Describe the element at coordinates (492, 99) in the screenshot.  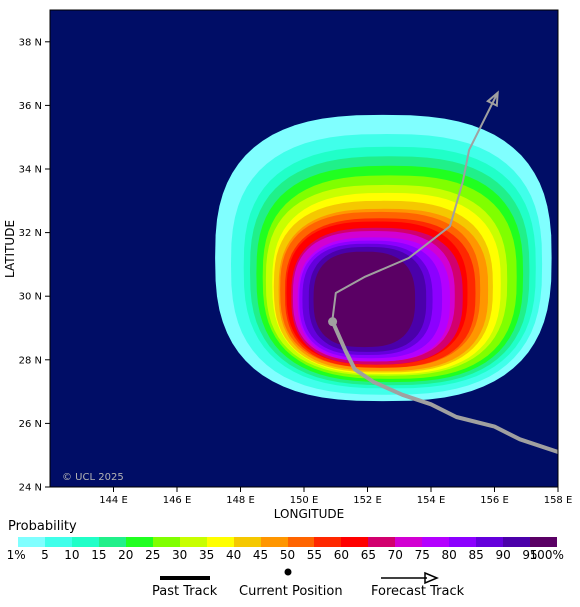
I see `forecast-track-arrowhead` at that location.